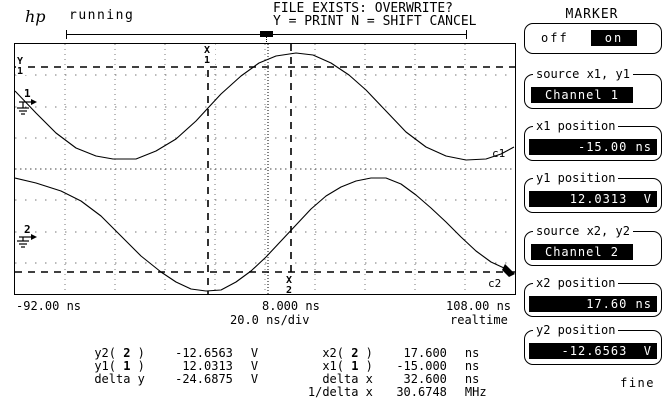  I want to click on y2-position-group: y2 position -12.6563 V, so click(593, 344).